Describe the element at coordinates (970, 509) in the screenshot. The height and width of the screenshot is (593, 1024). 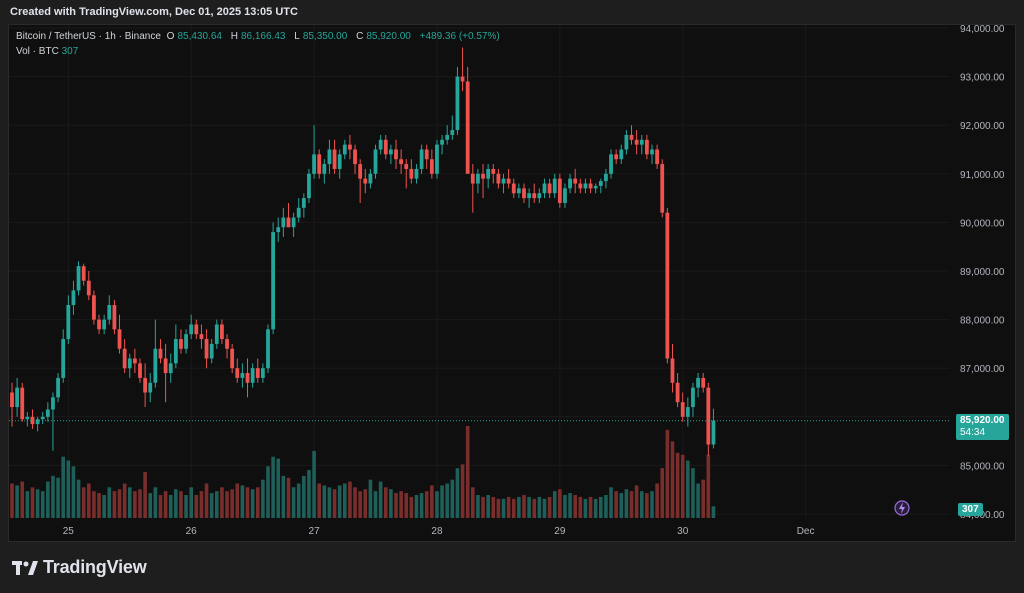
I see `volume-badge: 307` at that location.